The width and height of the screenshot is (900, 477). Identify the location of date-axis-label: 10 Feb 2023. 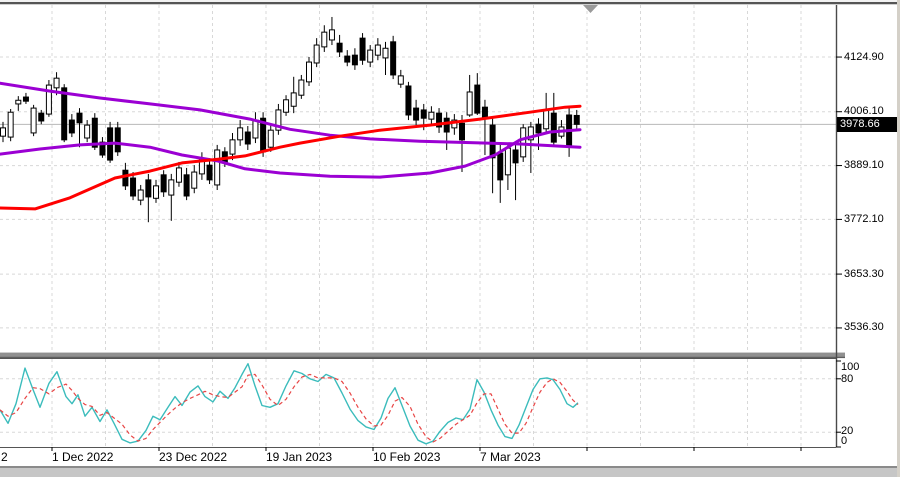
(407, 457).